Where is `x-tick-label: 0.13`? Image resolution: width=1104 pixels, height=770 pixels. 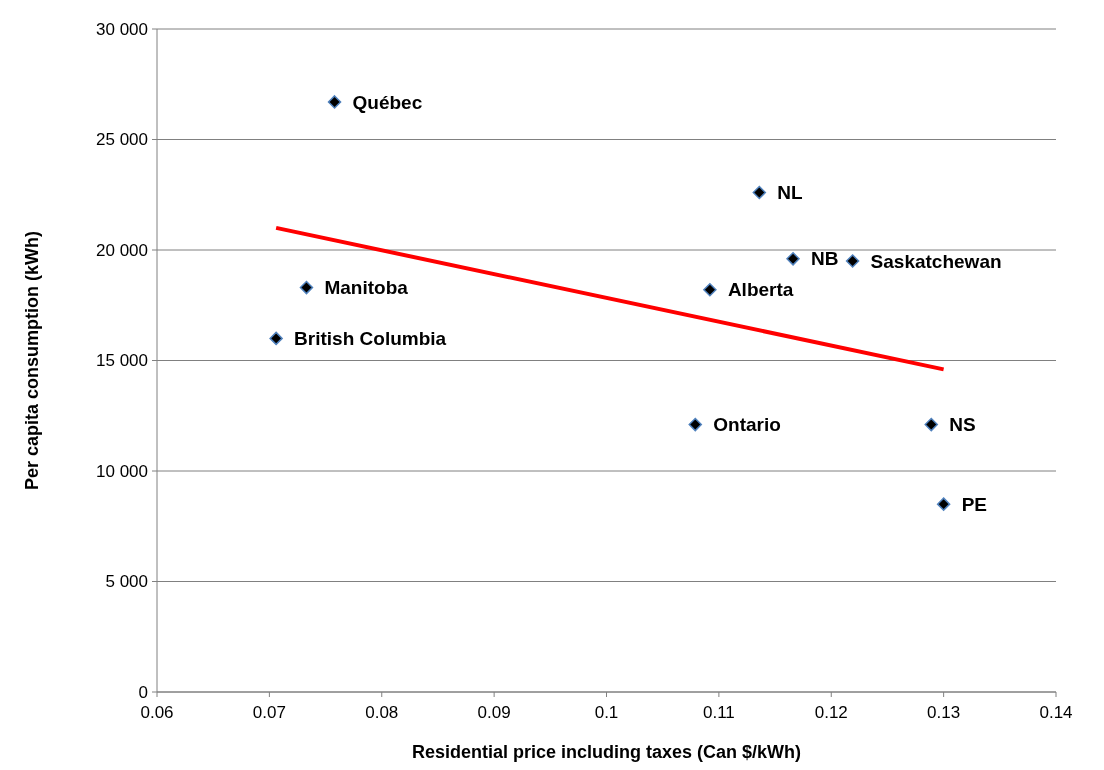
x-tick-label: 0.13 is located at coordinates (944, 712).